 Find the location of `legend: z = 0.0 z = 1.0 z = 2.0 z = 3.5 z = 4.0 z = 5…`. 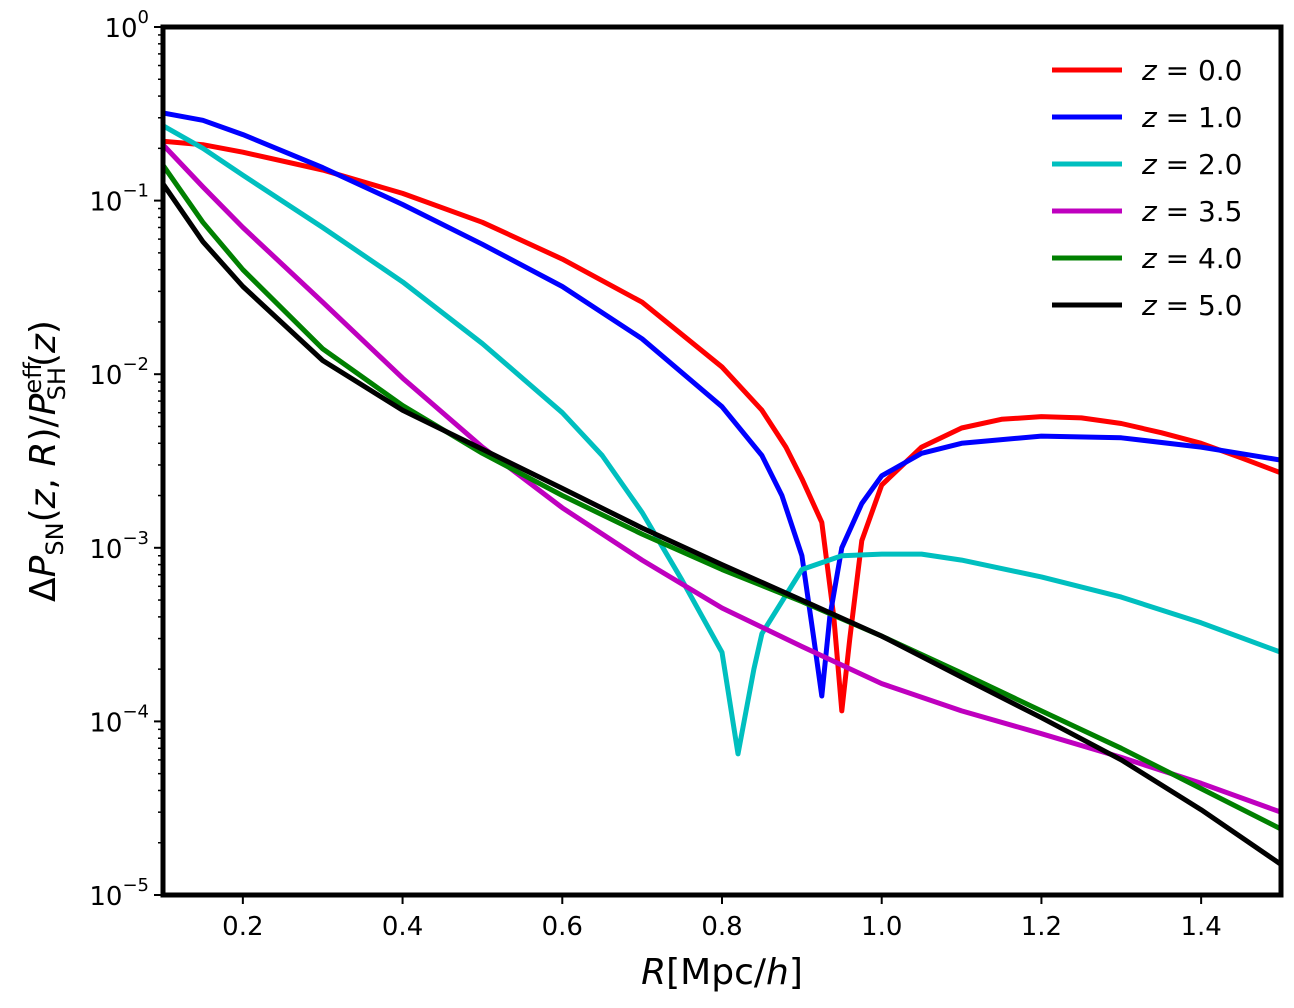

legend: z = 0.0 z = 1.0 z = 2.0 z = 3.5 z = 4.0 z = 5… is located at coordinates (1147, 188).